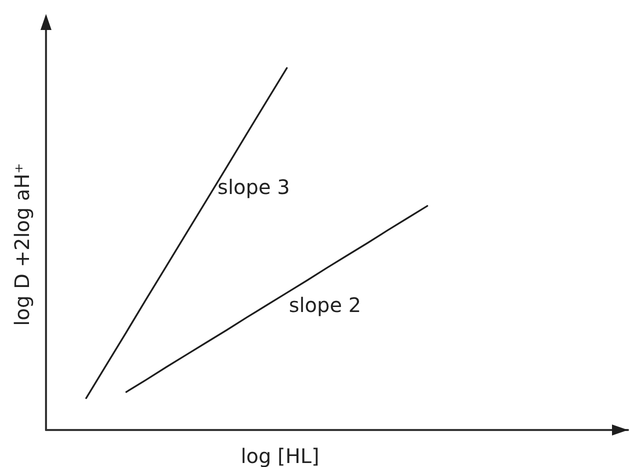  I want to click on y-axis-title: log D +2log aH⁺, so click(22, 244).